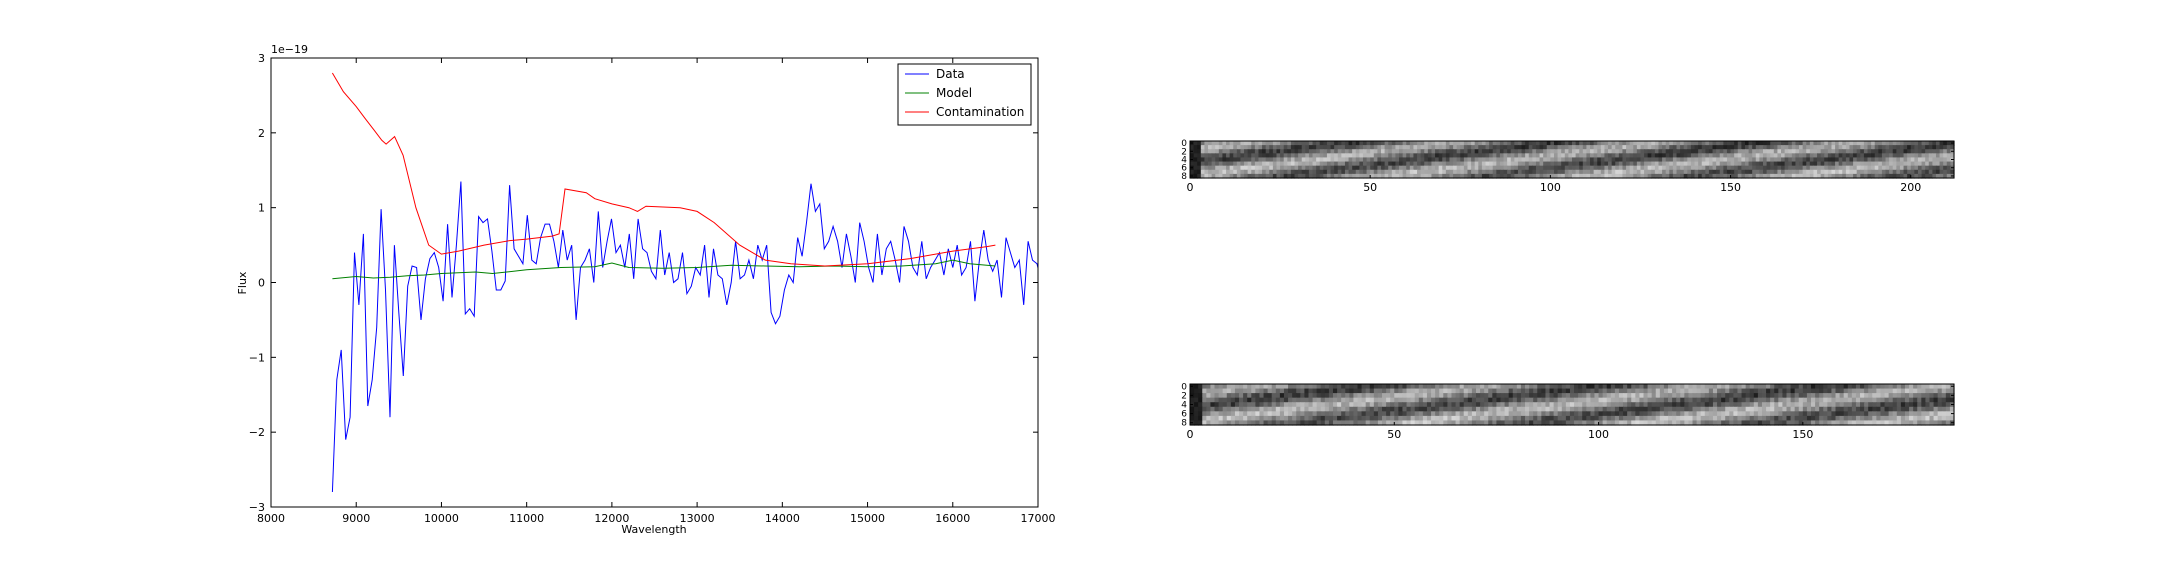  I want to click on heatmap-x-tick-label: 100, so click(1598, 434).